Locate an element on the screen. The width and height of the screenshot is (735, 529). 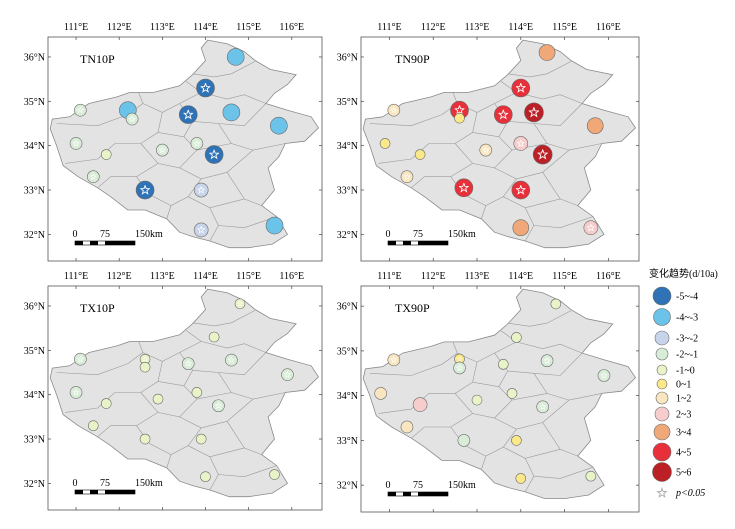
legend-label: -2~-1 is located at coordinates (687, 355).